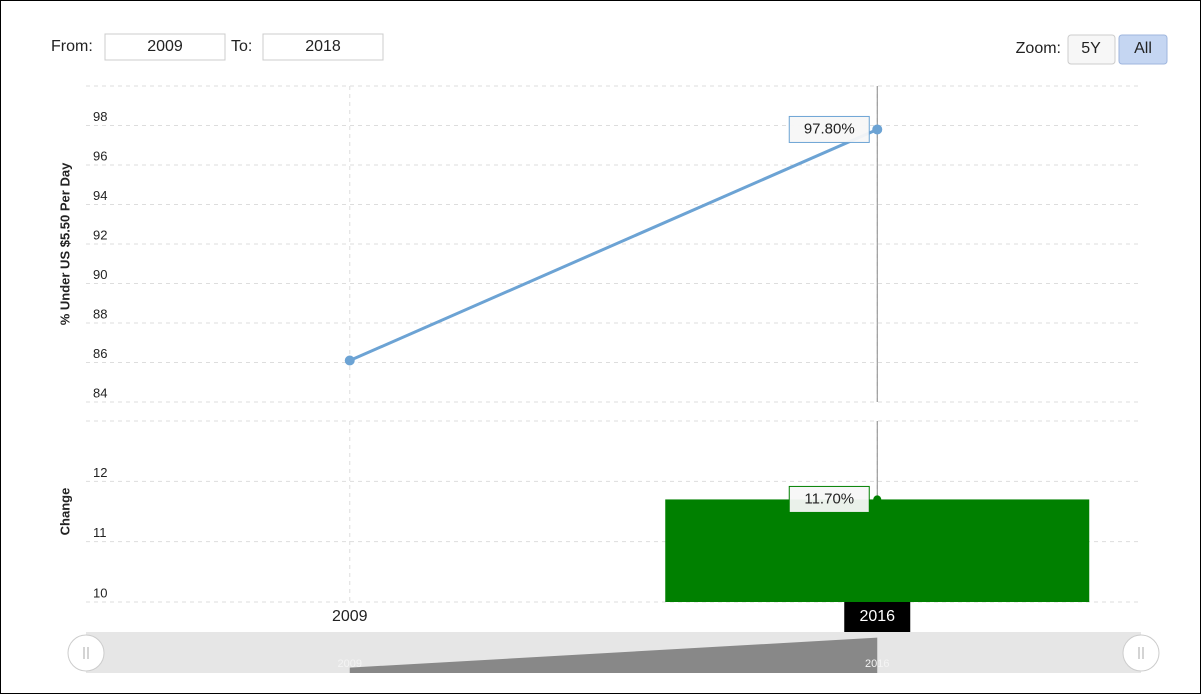 The width and height of the screenshot is (1201, 694). What do you see at coordinates (350, 664) in the screenshot?
I see `navigator-label: 2009` at bounding box center [350, 664].